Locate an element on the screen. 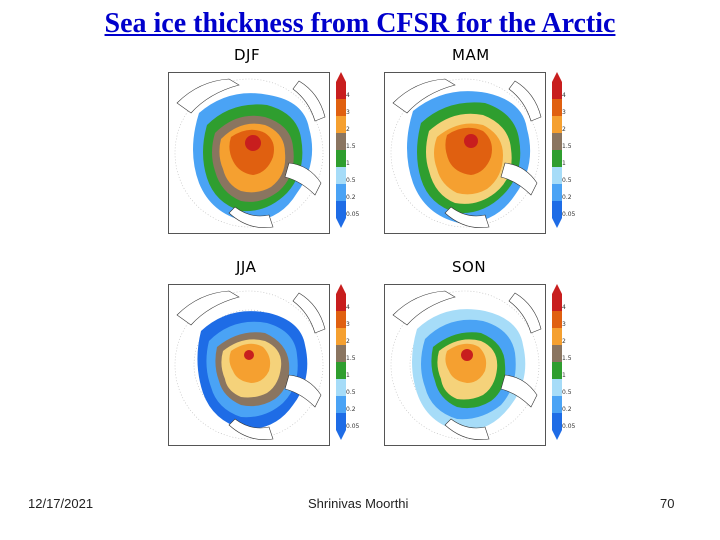 The width and height of the screenshot is (720, 540). footer-author: Shrinivas Moorthi is located at coordinates (358, 503).